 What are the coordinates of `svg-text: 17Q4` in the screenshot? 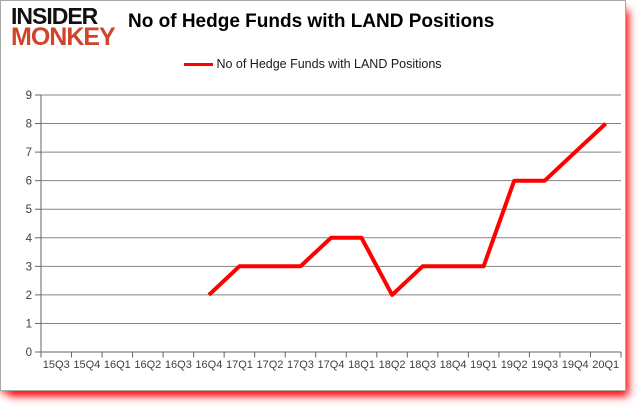 It's located at (331, 365).